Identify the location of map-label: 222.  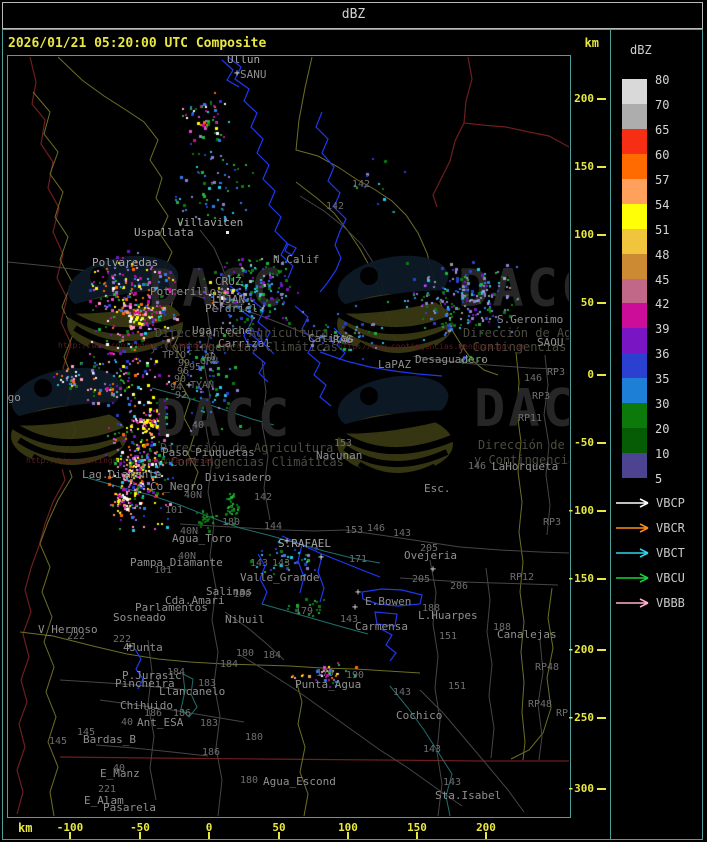
(122, 639).